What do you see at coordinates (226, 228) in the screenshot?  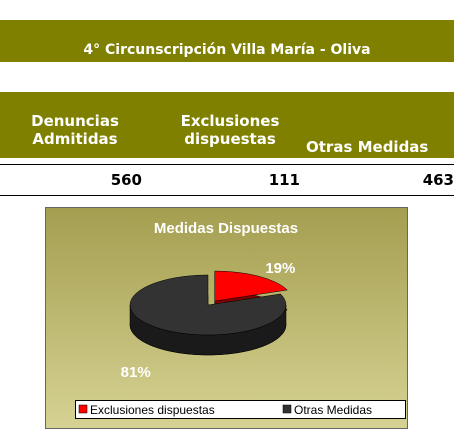 I see `chart-title: Medidas Dispuestas` at bounding box center [226, 228].